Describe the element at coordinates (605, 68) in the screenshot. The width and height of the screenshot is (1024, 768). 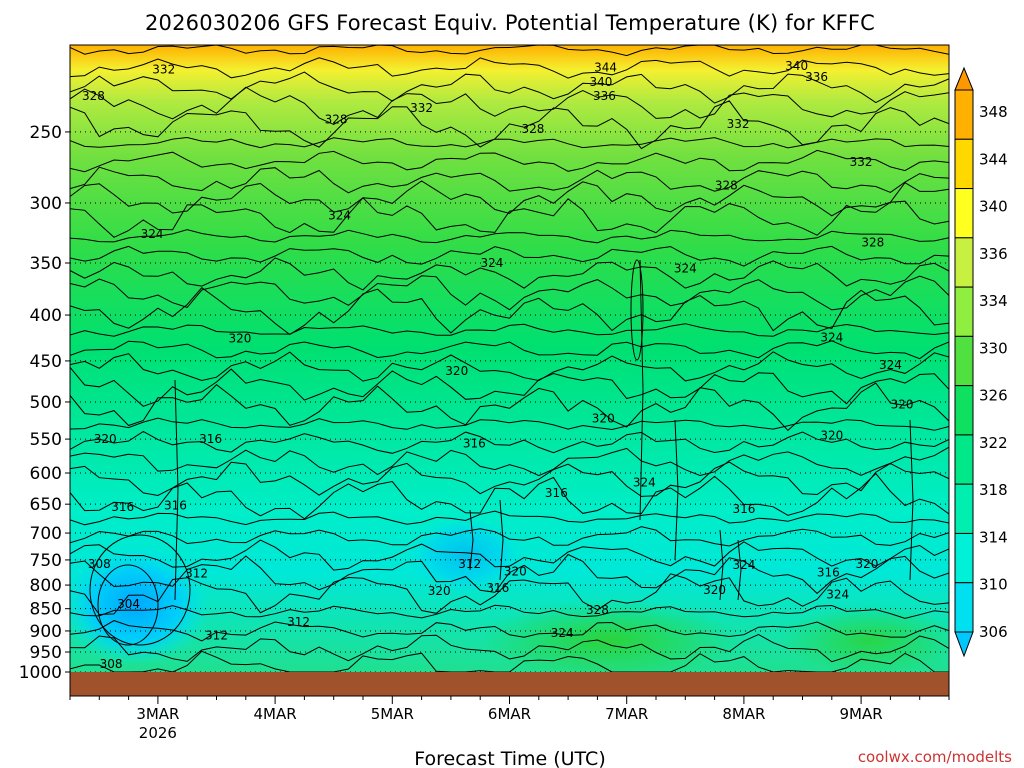
I see `contour-label: 344` at that location.